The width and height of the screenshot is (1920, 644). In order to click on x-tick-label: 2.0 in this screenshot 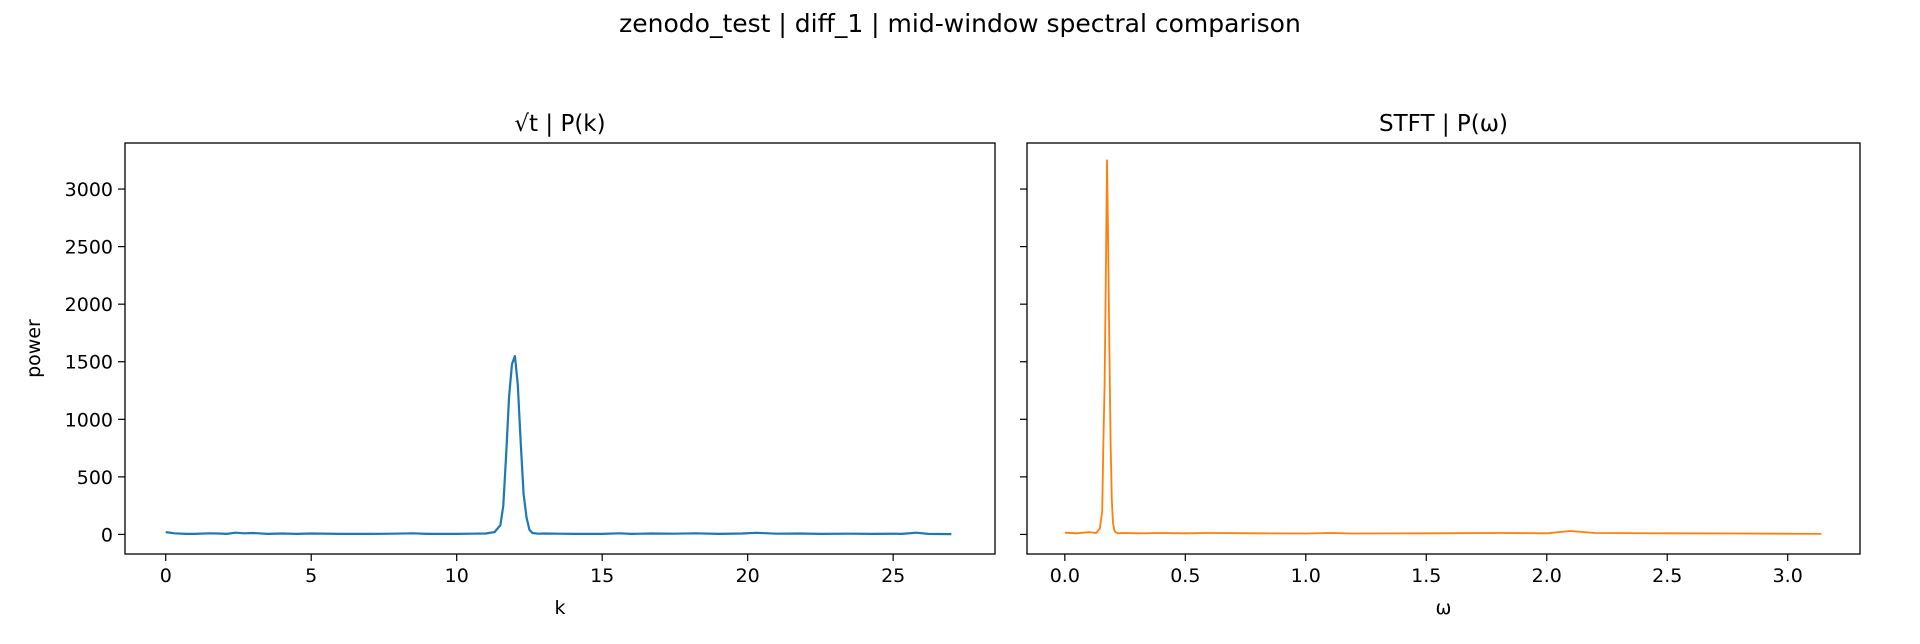, I will do `click(1547, 576)`.